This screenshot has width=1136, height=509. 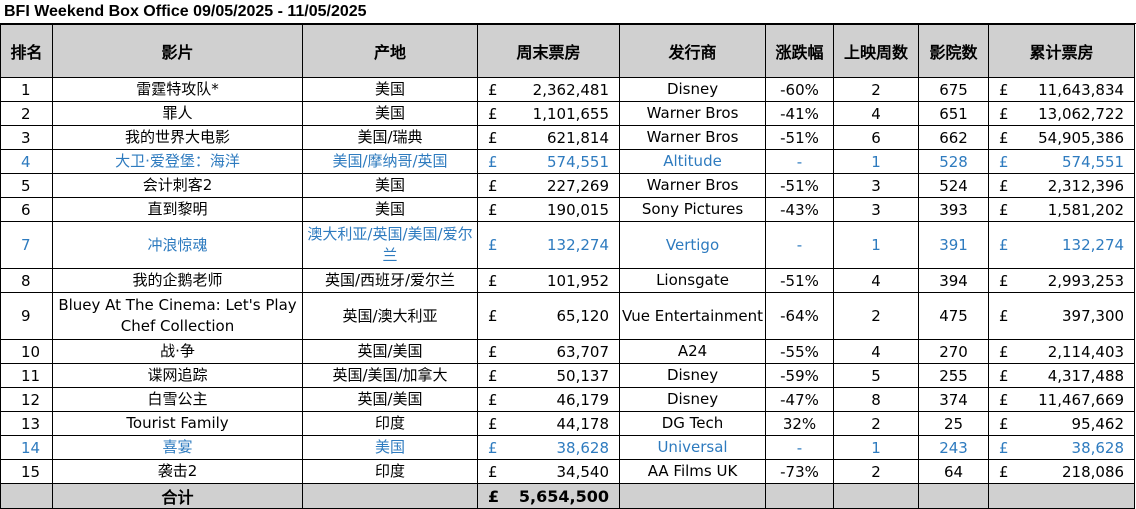 I want to click on total-gross: 132,274, so click(x=1079, y=245).